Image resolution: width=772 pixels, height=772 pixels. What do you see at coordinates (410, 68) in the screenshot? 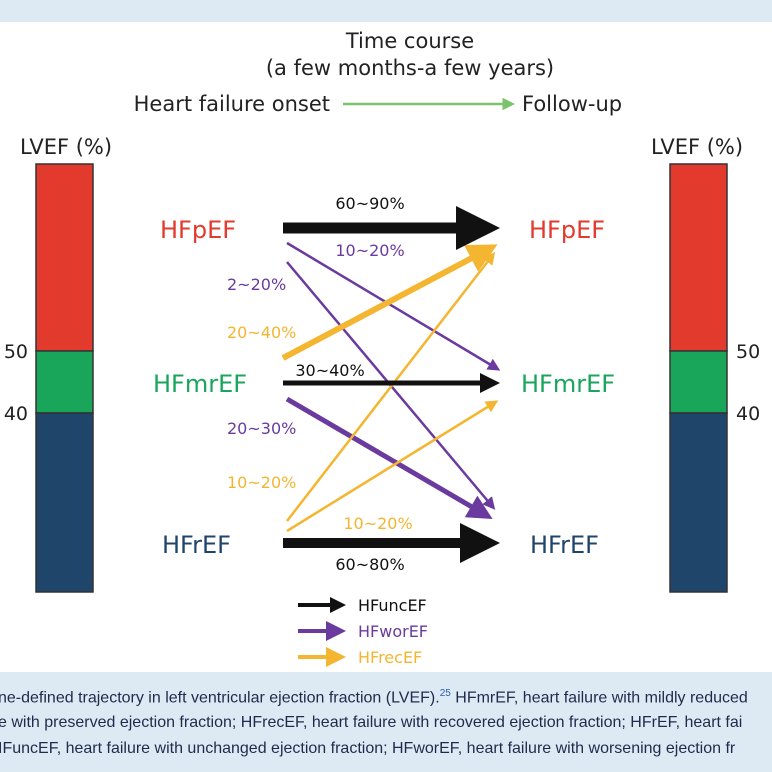
I see `time-course-subtitle: (a few months-a few years)` at bounding box center [410, 68].